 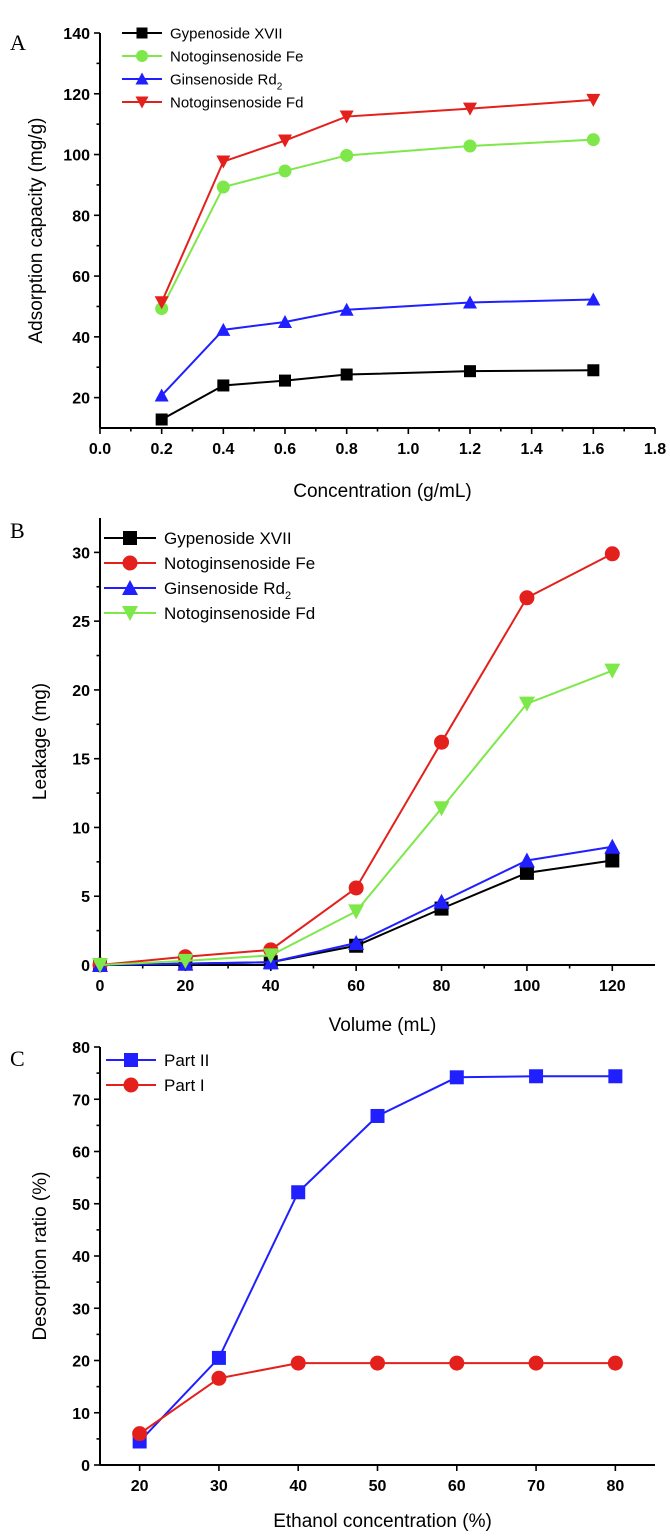 What do you see at coordinates (85, 897) in the screenshot?
I see `y-tick-label: 5` at bounding box center [85, 897].